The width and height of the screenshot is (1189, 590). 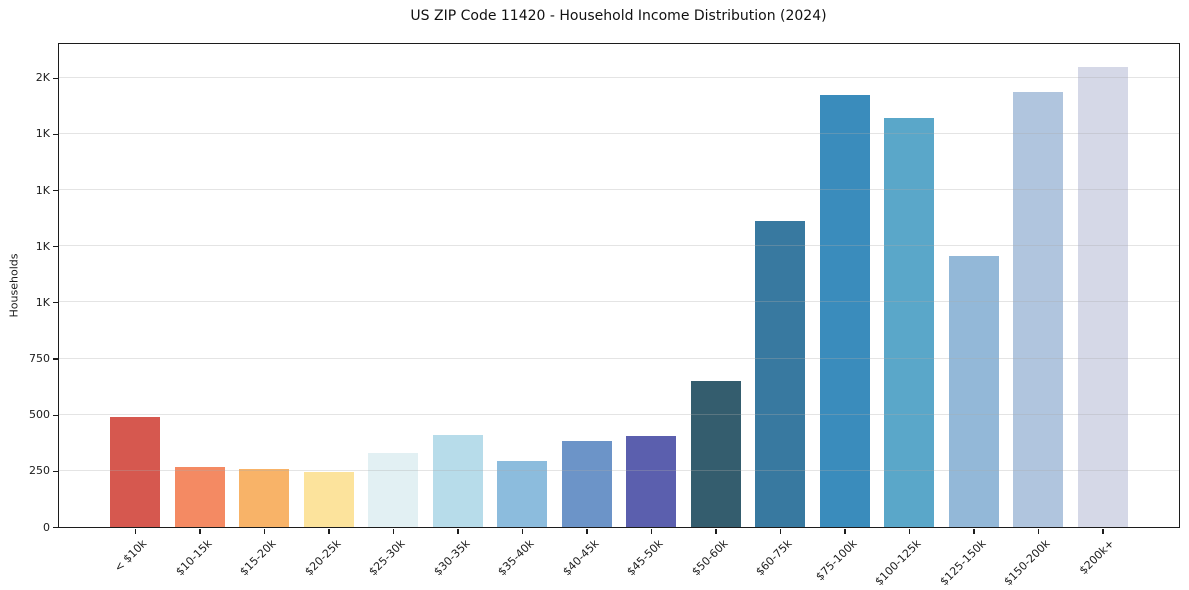 I want to click on y-tick-label: 2K, so click(x=42, y=78).